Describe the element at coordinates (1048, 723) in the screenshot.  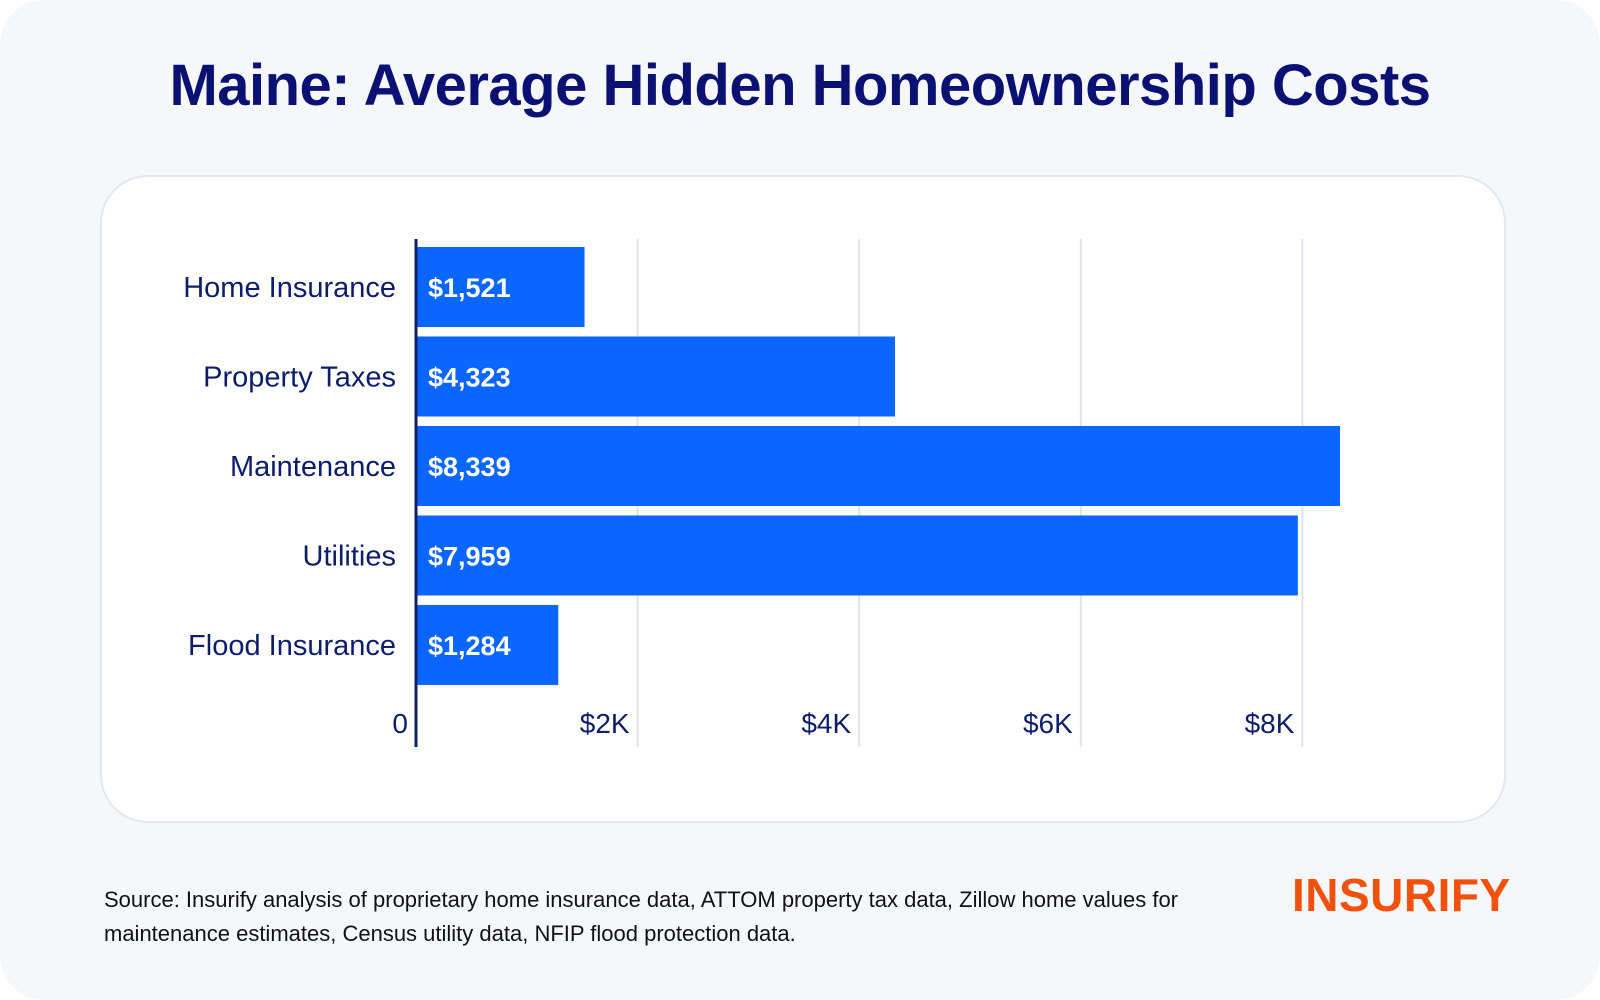
I see `x-tick-label: $6K` at that location.